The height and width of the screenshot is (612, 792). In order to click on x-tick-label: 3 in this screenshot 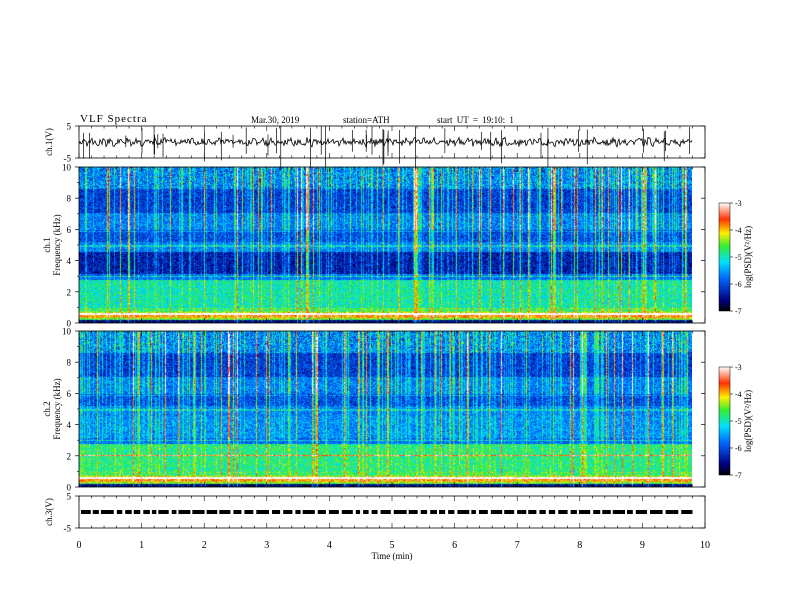, I will do `click(266, 545)`.